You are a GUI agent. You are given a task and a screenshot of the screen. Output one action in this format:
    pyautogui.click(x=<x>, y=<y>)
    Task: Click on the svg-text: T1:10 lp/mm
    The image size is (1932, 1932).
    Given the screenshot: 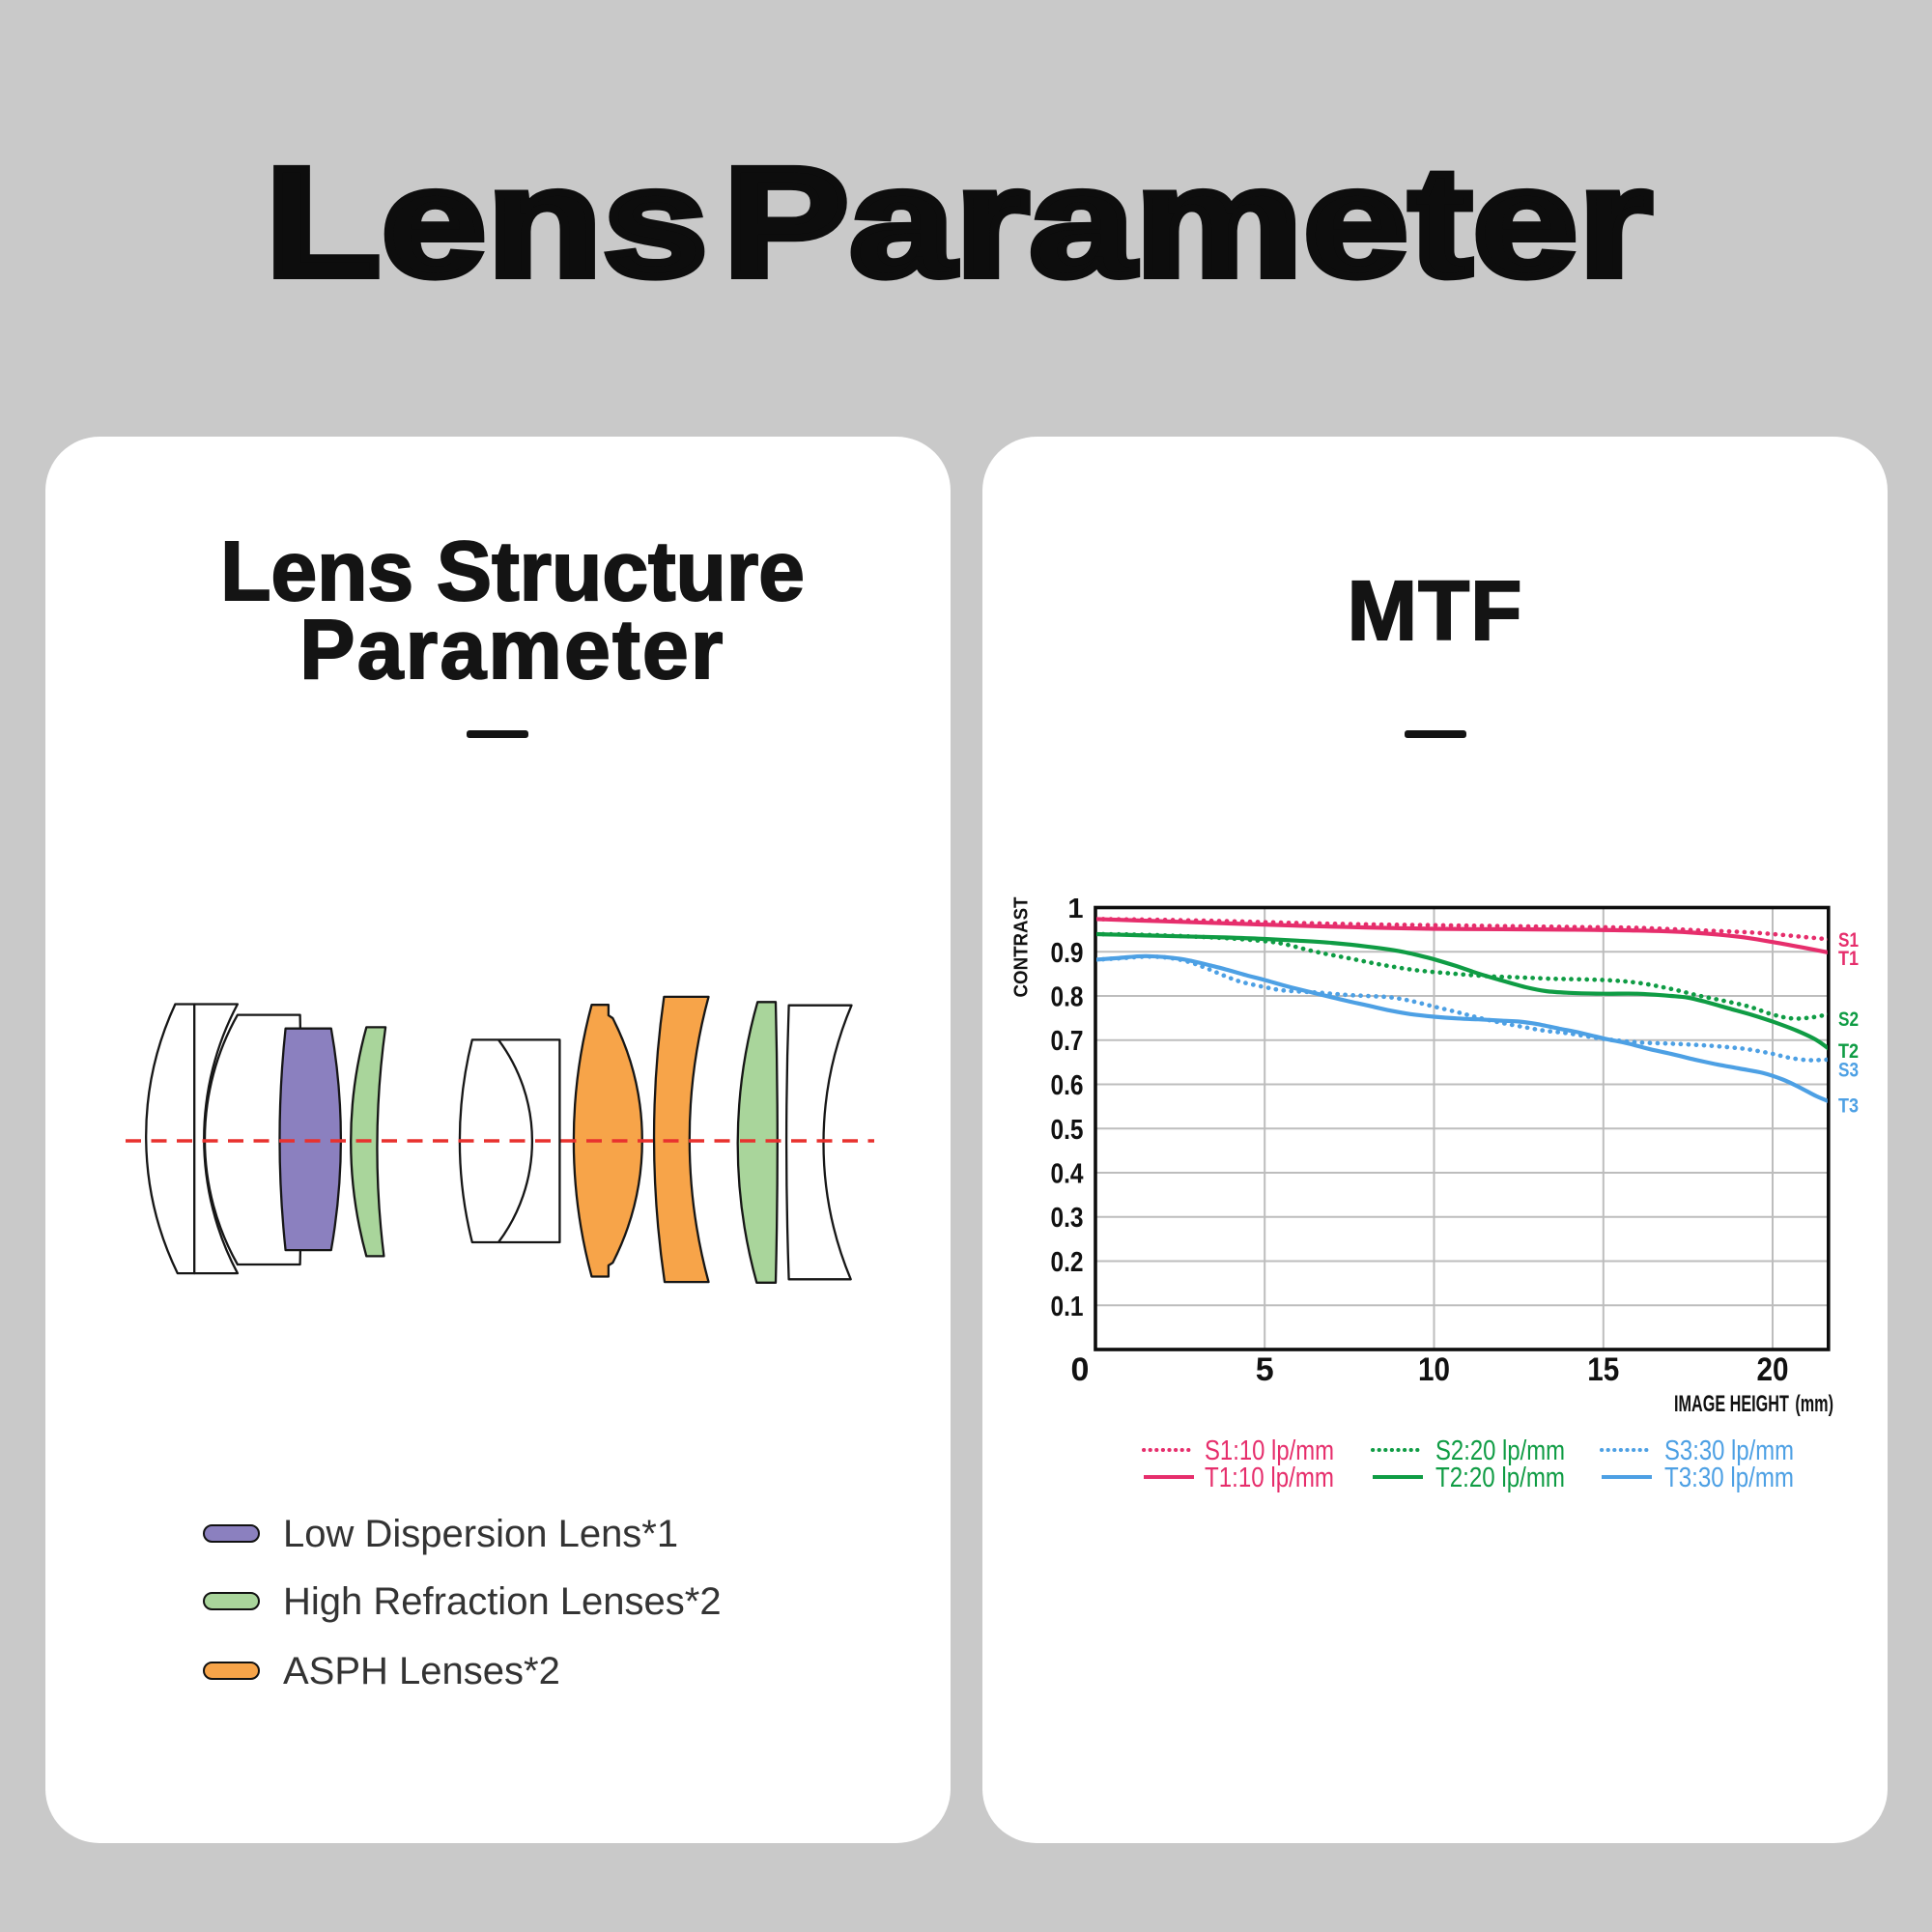 What is the action you would take?
    pyautogui.click(x=1269, y=1478)
    